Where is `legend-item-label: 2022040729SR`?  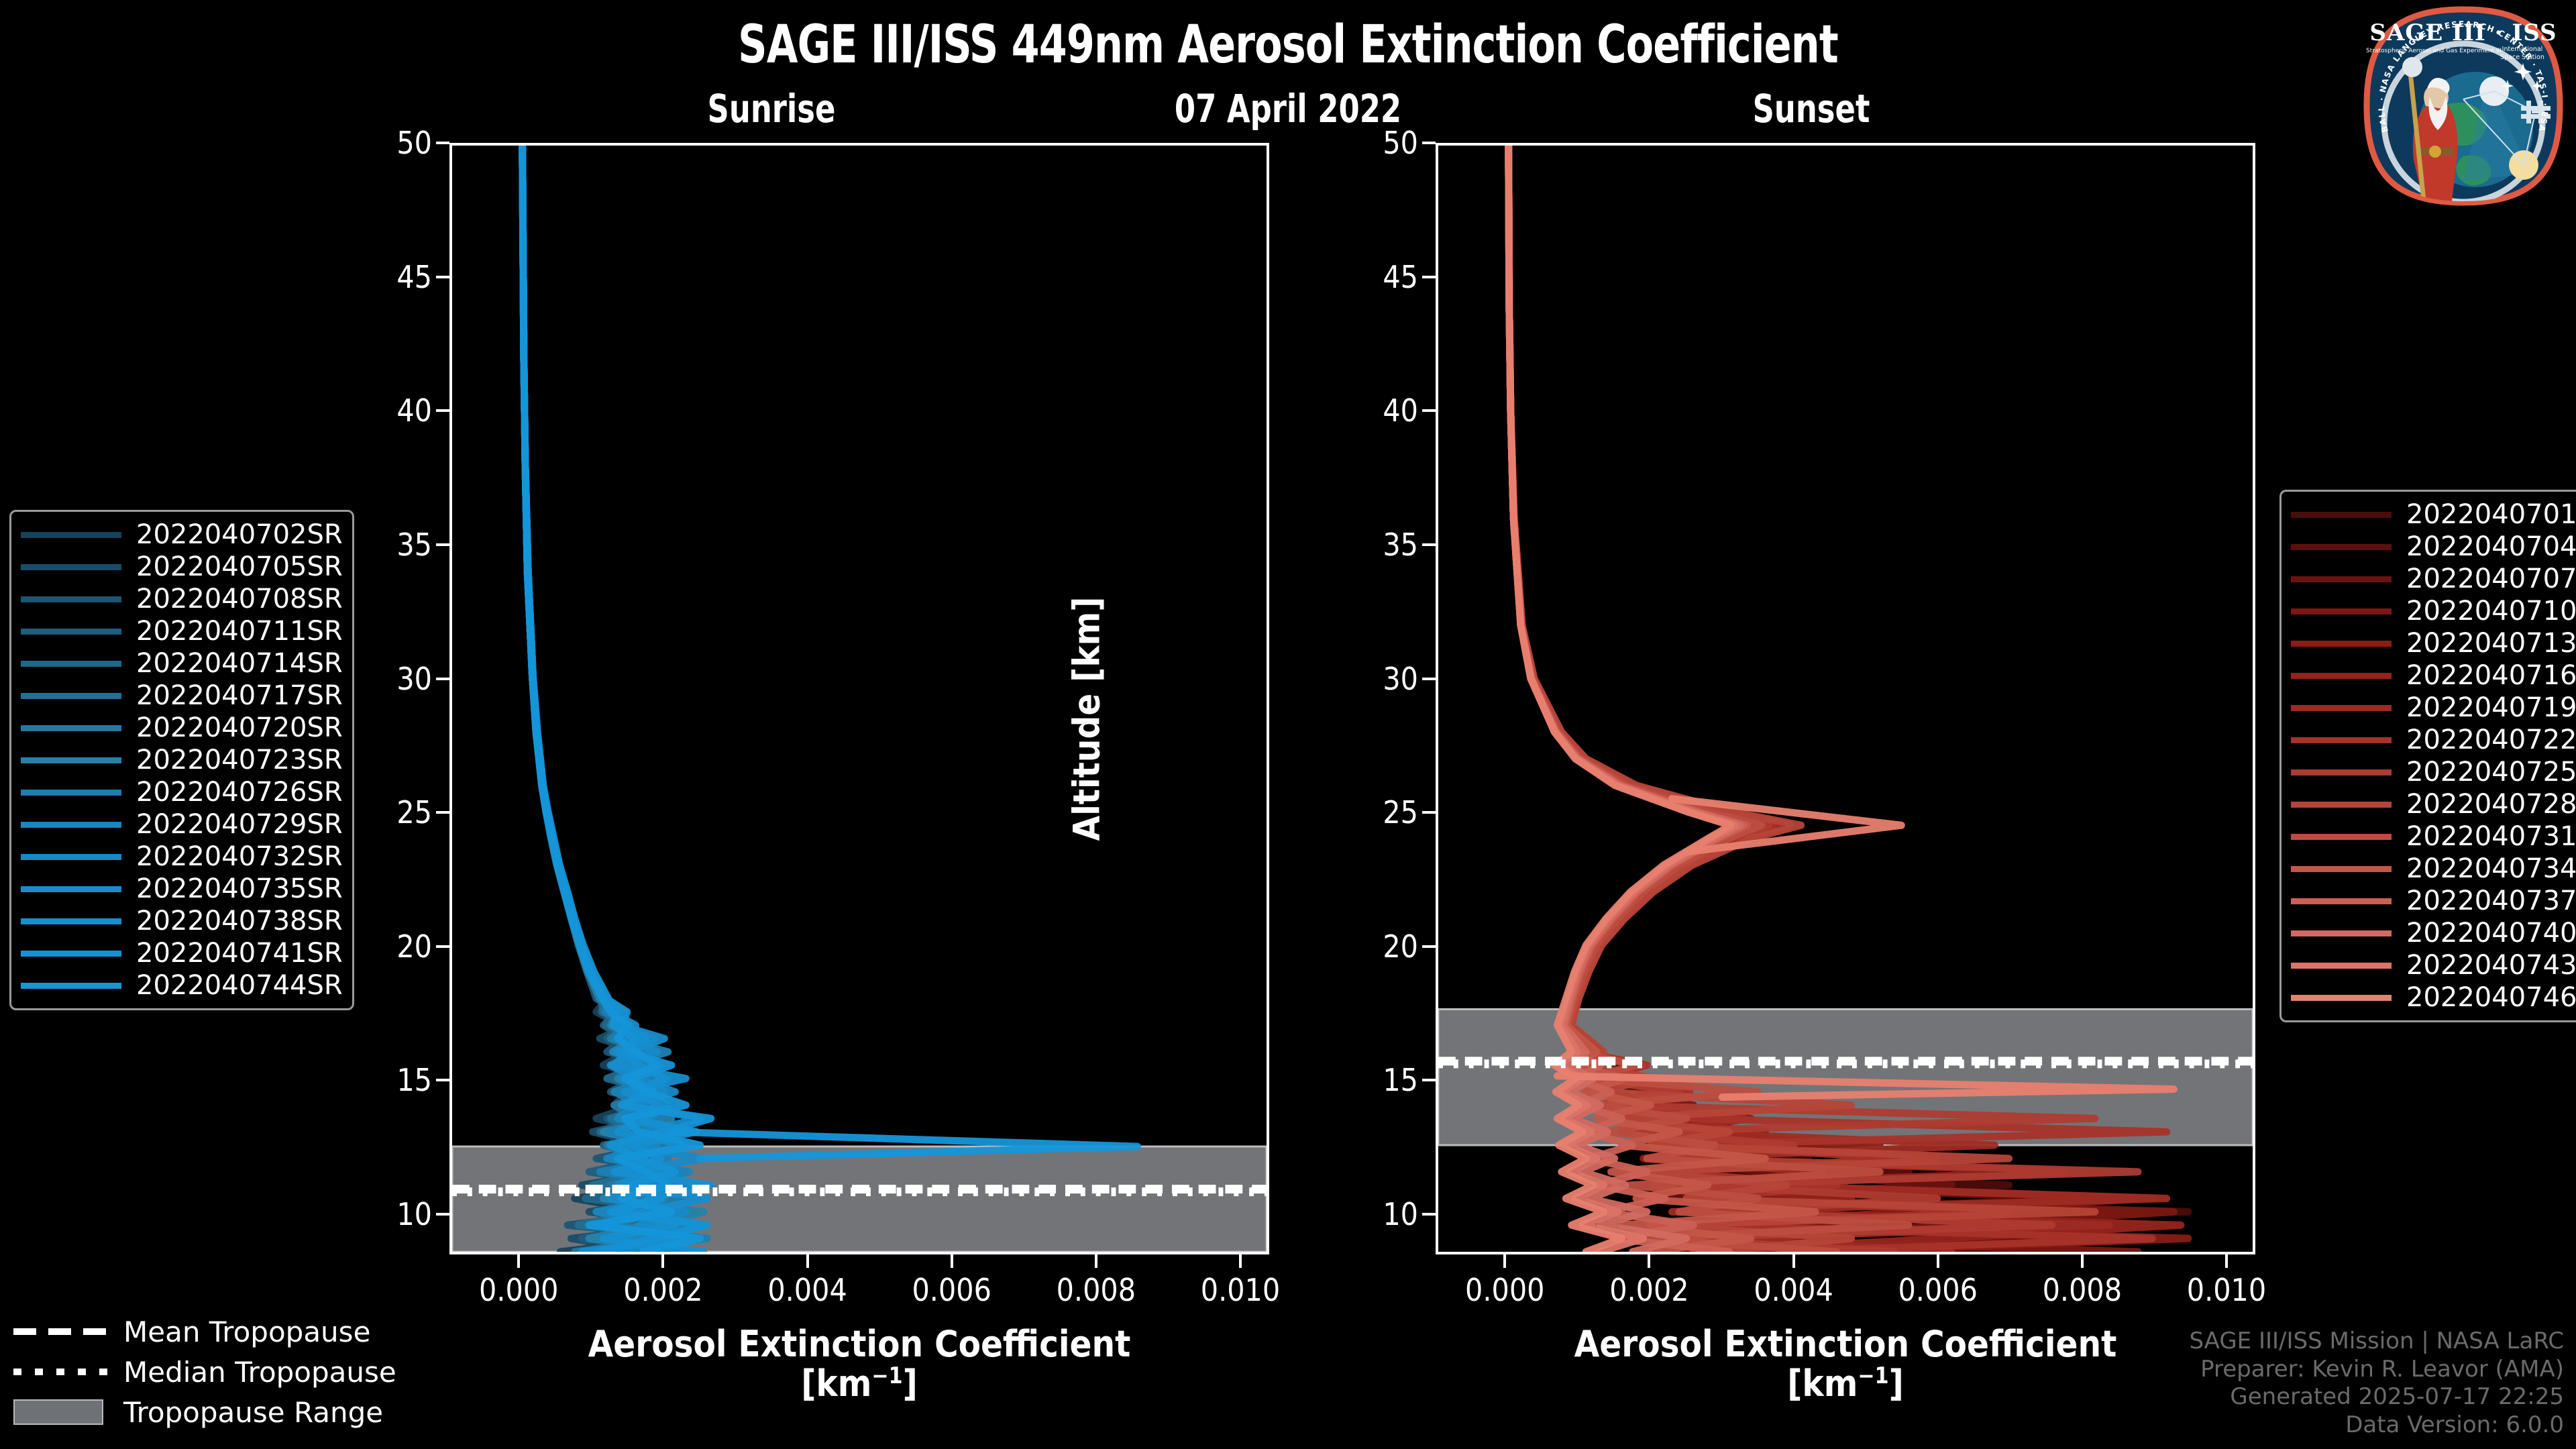
legend-item-label: 2022040729SR is located at coordinates (239, 824).